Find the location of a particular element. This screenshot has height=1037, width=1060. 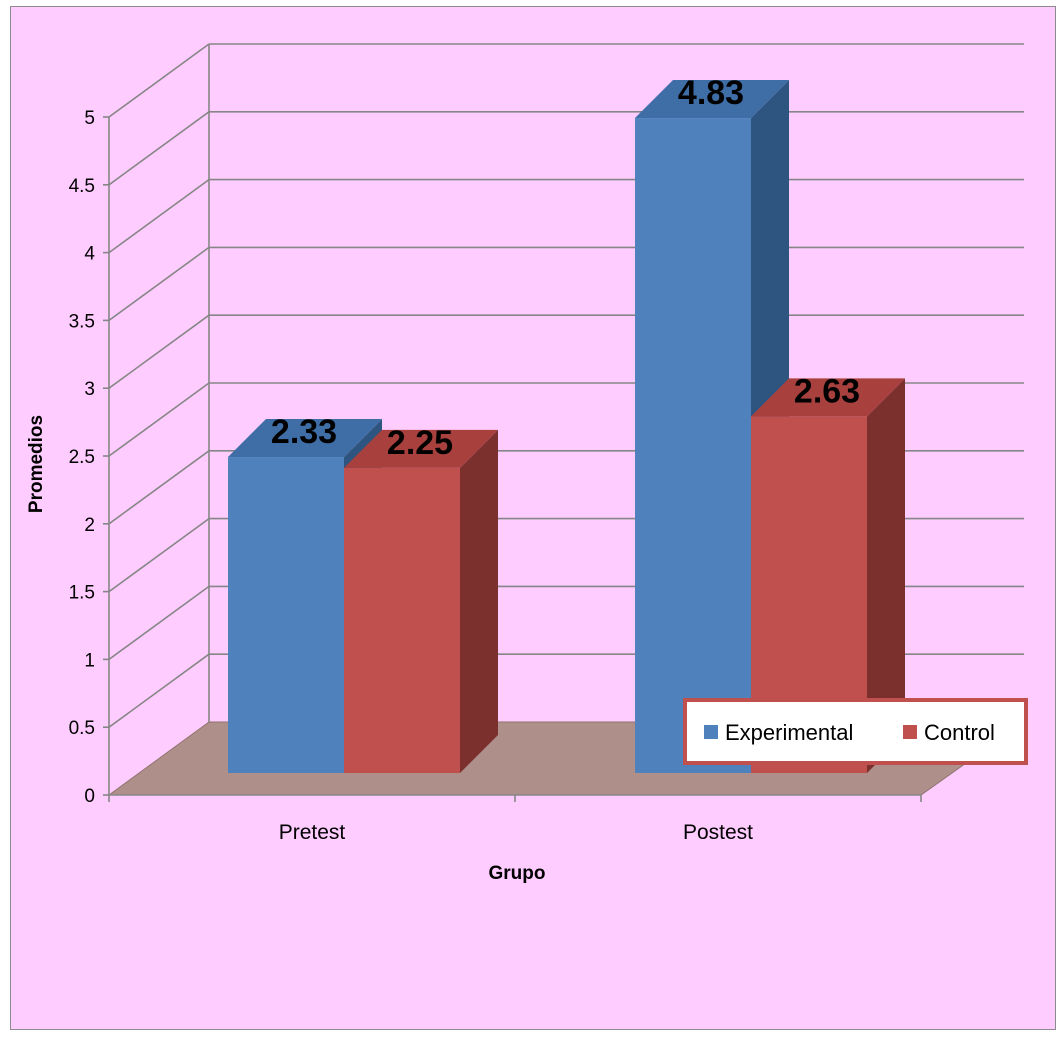

legend-label-control: Control is located at coordinates (959, 732).